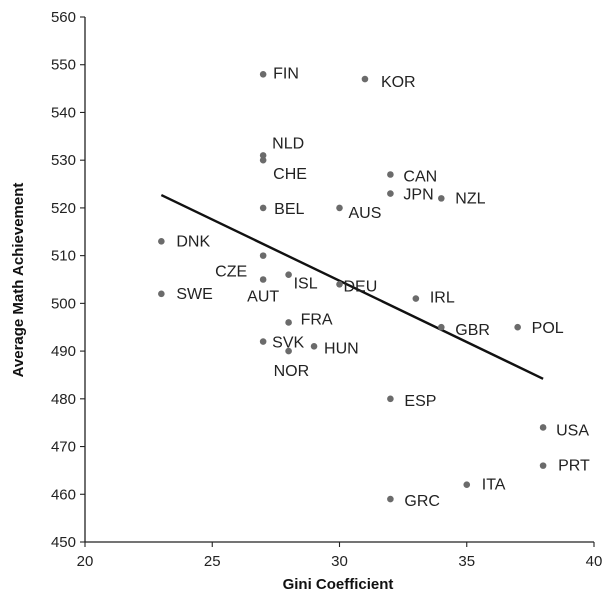 The image size is (610, 591). I want to click on point-label-aut: AUT, so click(263, 297).